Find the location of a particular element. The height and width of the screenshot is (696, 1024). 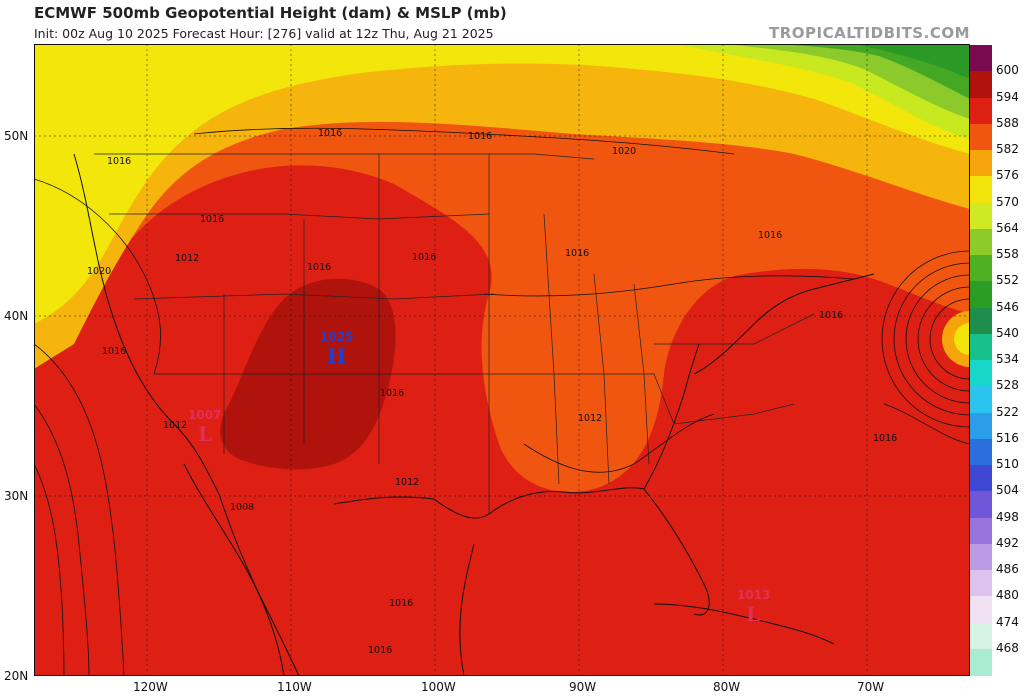

colorbar-label: 504 is located at coordinates (1007, 490).